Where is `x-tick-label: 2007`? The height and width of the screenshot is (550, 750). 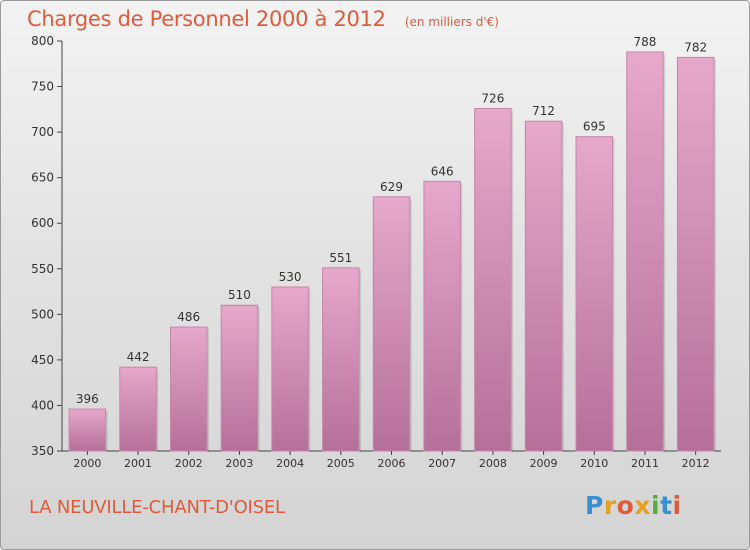 x-tick-label: 2007 is located at coordinates (442, 463).